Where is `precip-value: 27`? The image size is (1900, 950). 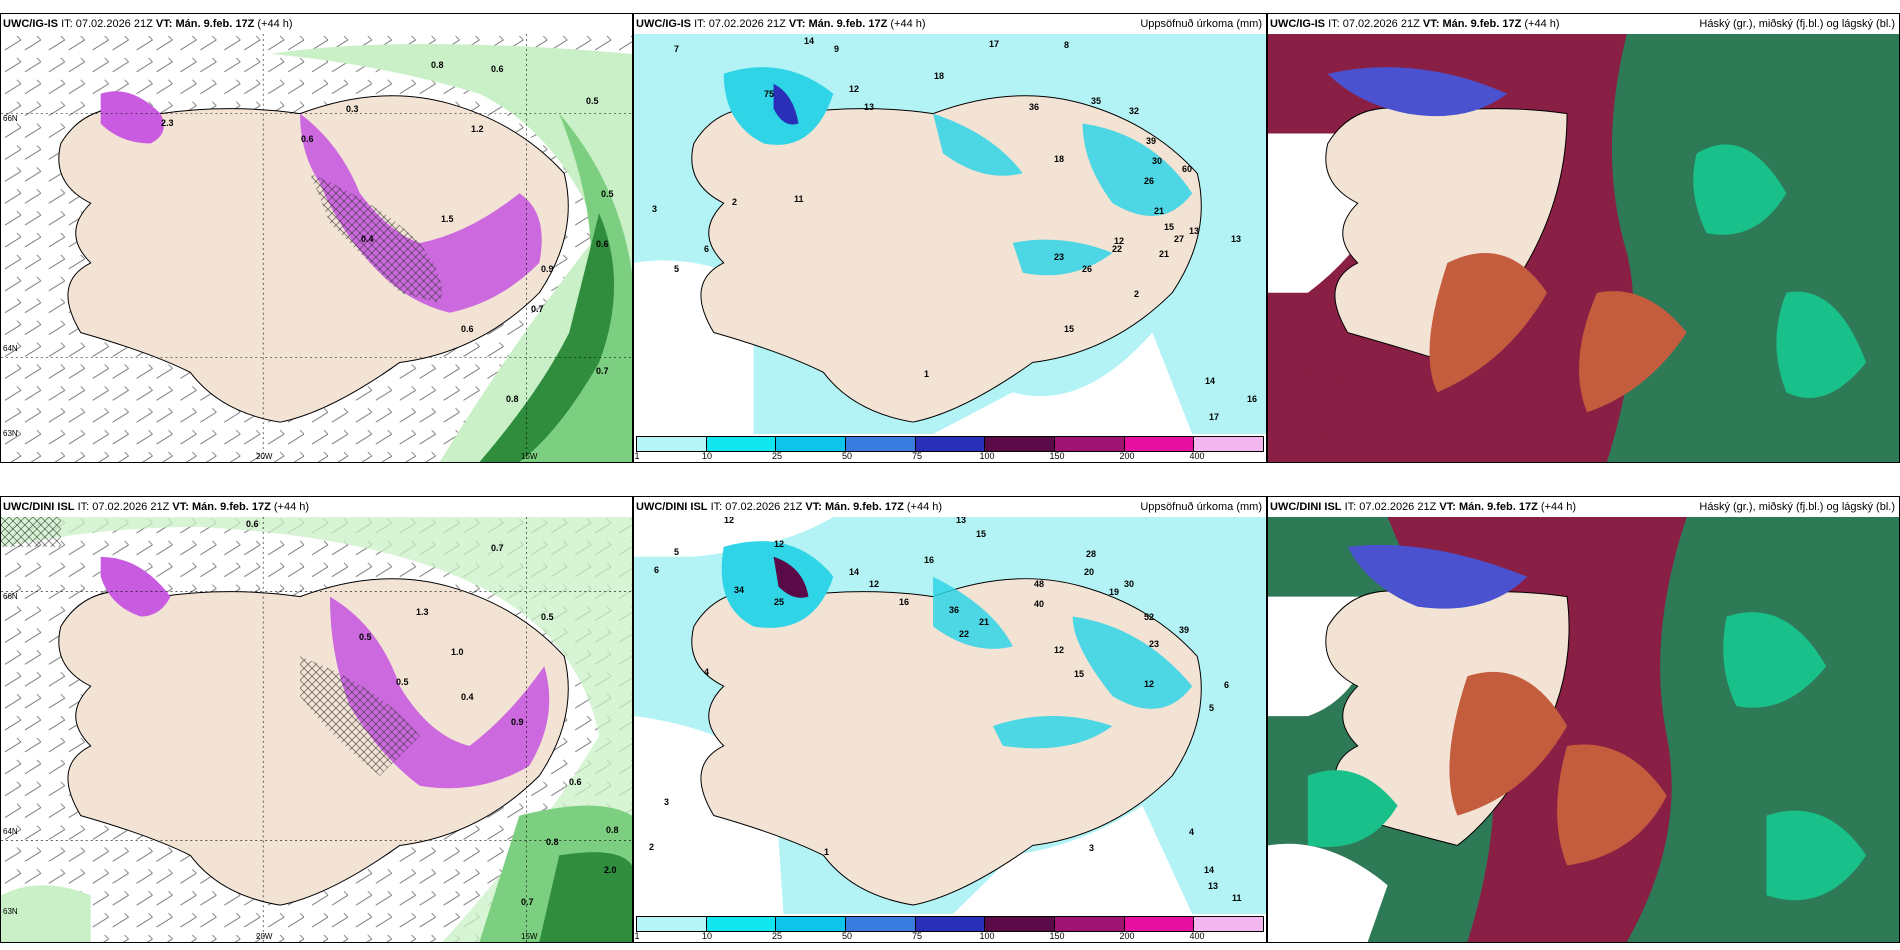
precip-value: 27 is located at coordinates (1179, 239).